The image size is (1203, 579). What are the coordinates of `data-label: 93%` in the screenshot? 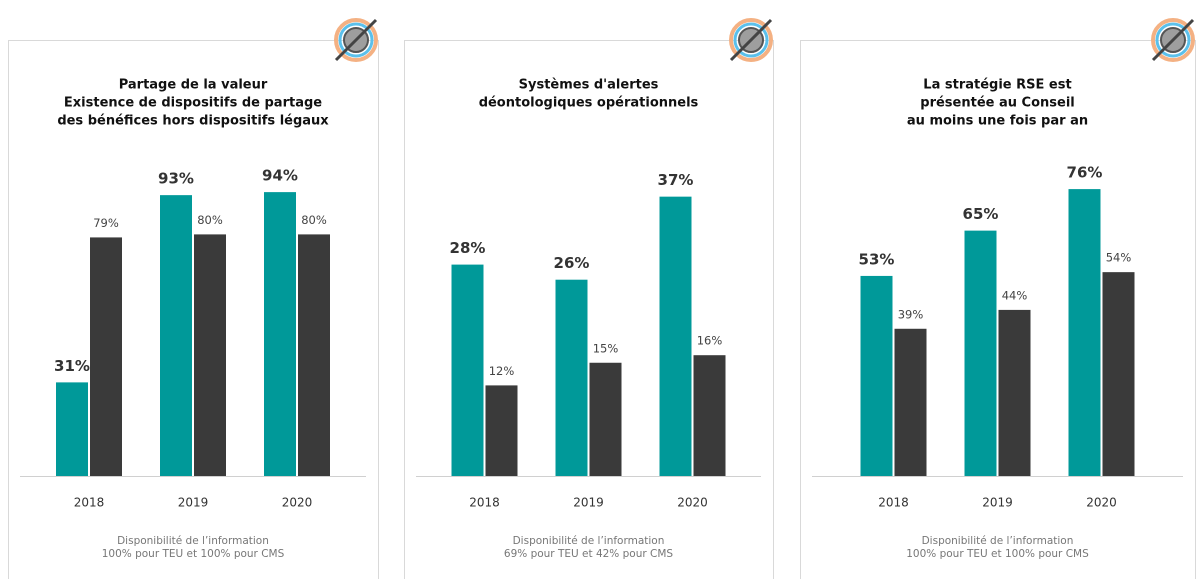 It's located at (176, 179).